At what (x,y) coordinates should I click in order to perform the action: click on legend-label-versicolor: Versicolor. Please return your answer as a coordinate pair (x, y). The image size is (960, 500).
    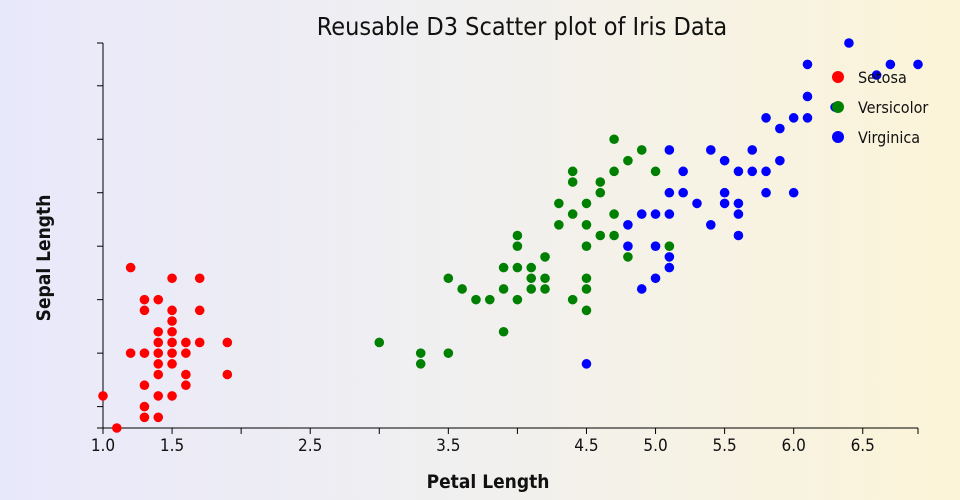
    Looking at the image, I should click on (893, 107).